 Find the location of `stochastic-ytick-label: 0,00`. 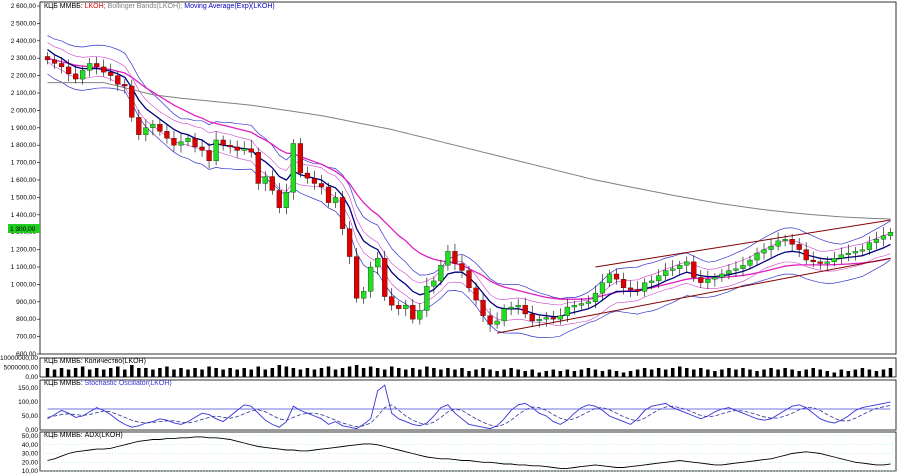

stochastic-ytick-label: 0,00 is located at coordinates (31, 430).